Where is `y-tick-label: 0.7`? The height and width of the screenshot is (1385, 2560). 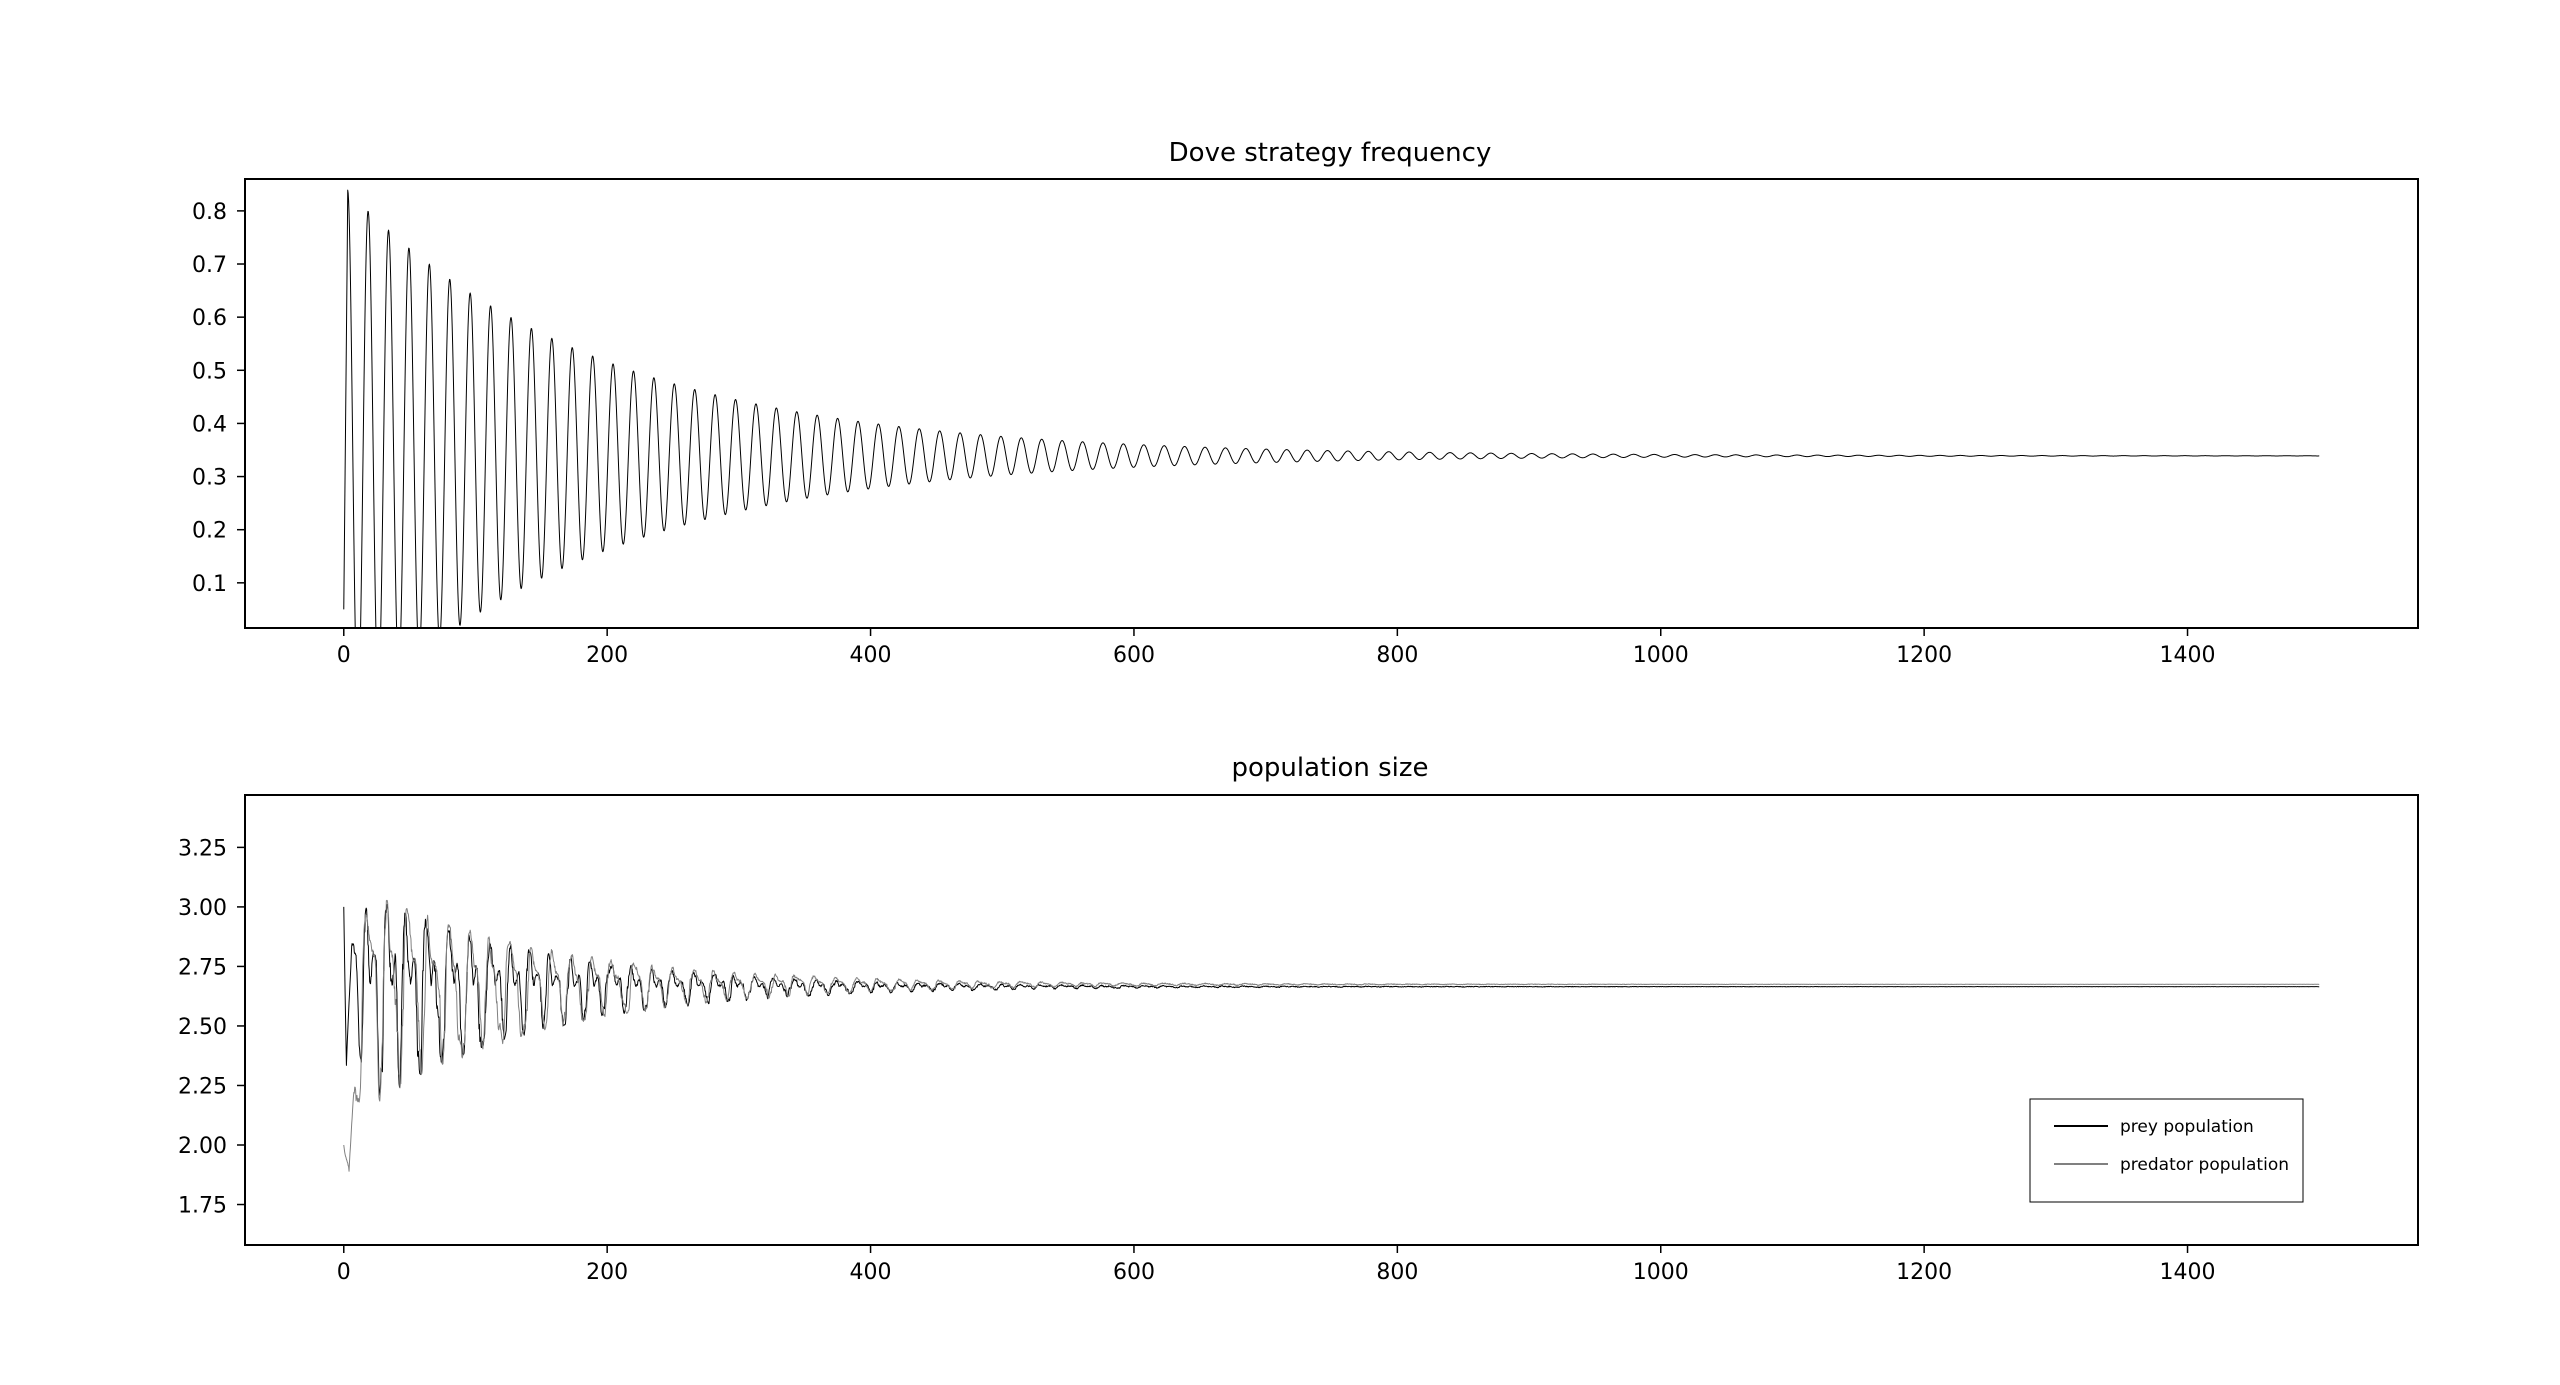
y-tick-label: 0.7 is located at coordinates (209, 265).